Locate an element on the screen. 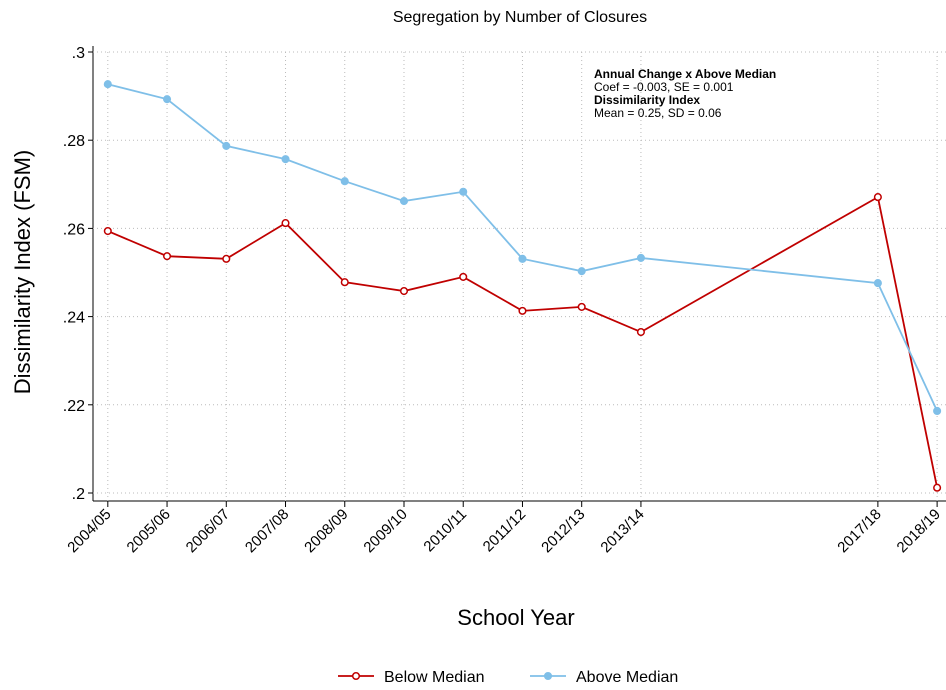 This screenshot has height=690, width=946. x-tick-label: 2012/13 is located at coordinates (563, 531).